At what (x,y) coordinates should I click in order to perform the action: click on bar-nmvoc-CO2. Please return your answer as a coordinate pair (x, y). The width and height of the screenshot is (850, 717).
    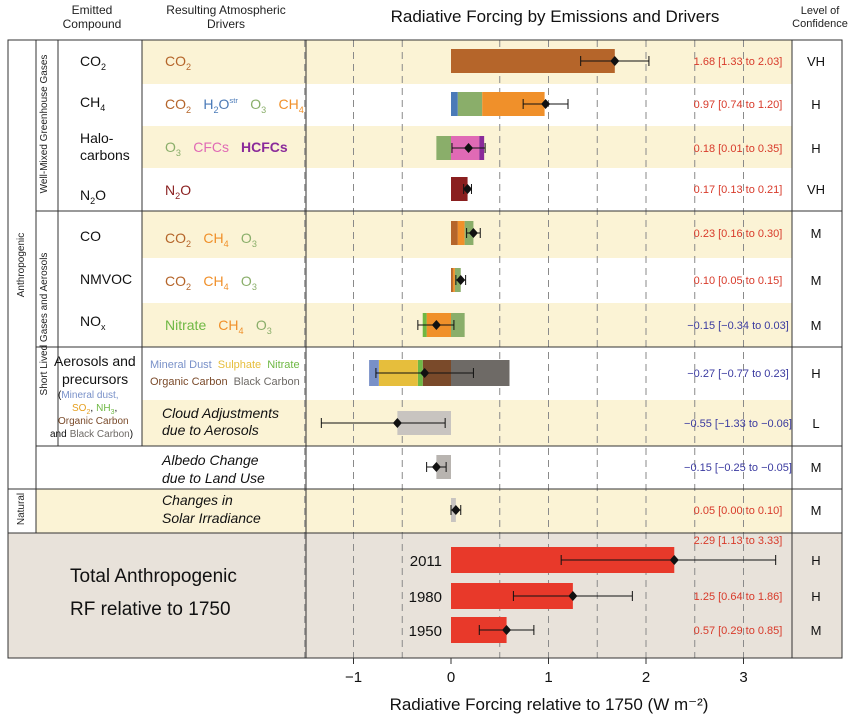
    Looking at the image, I should click on (452, 280).